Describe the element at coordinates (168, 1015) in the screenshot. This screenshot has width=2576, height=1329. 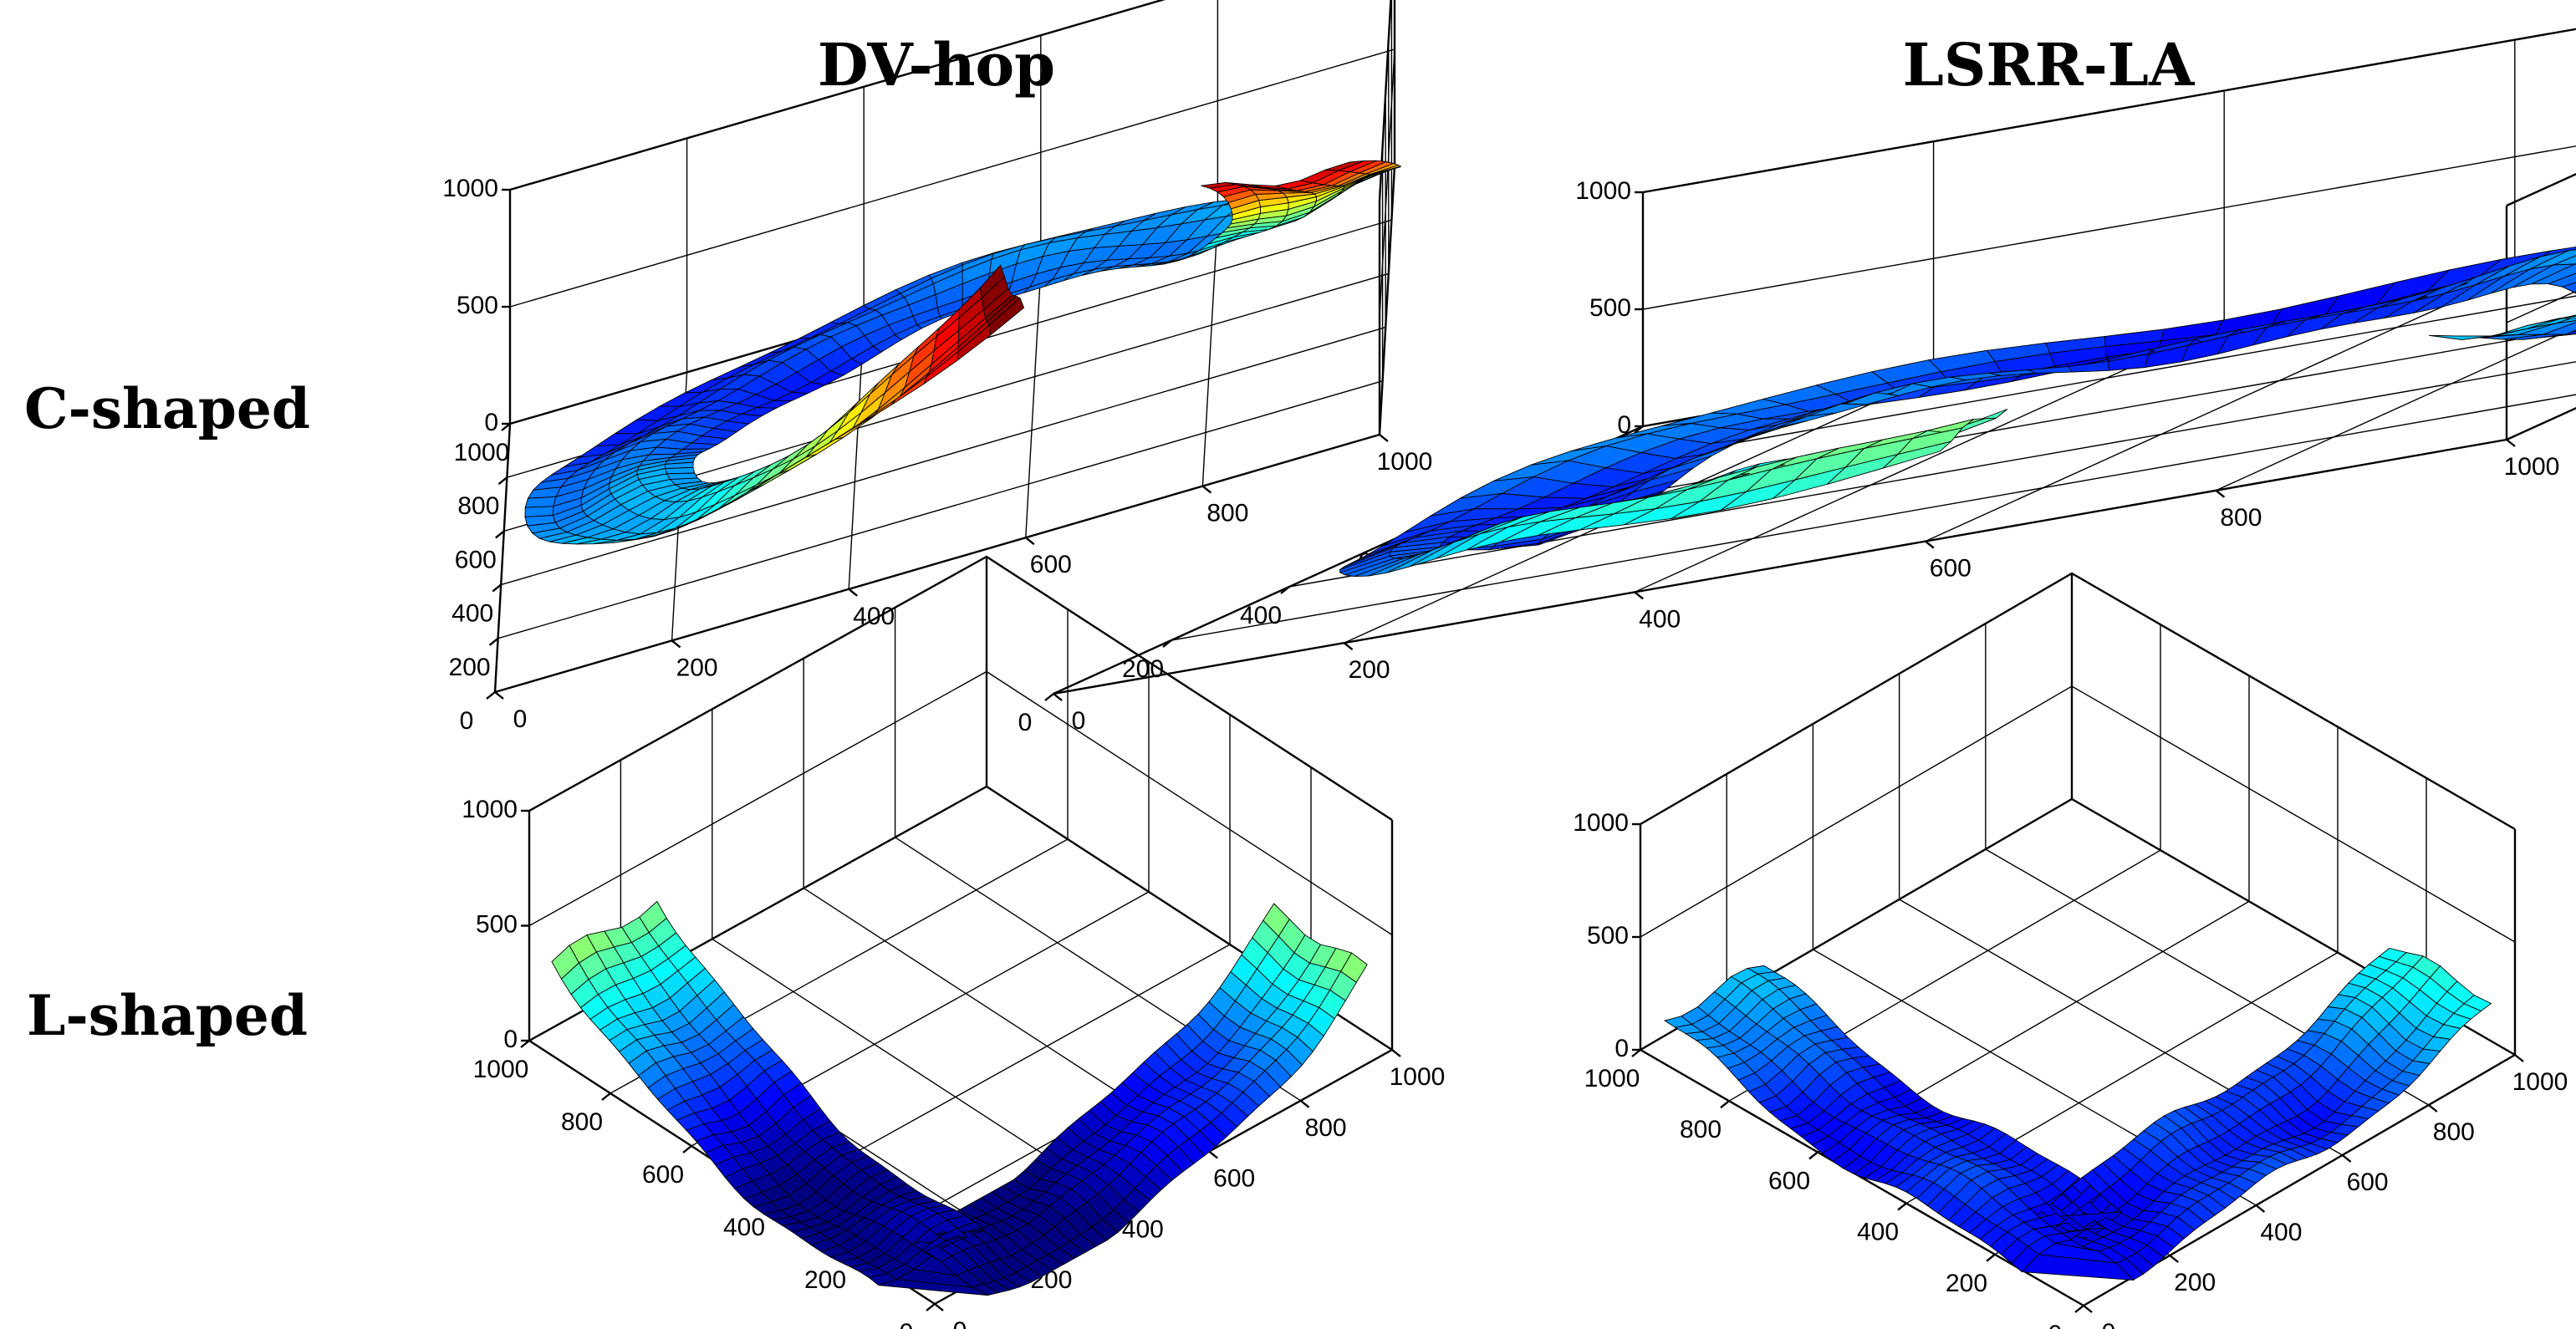
I see `row-label-l-shaped: L-shaped` at that location.